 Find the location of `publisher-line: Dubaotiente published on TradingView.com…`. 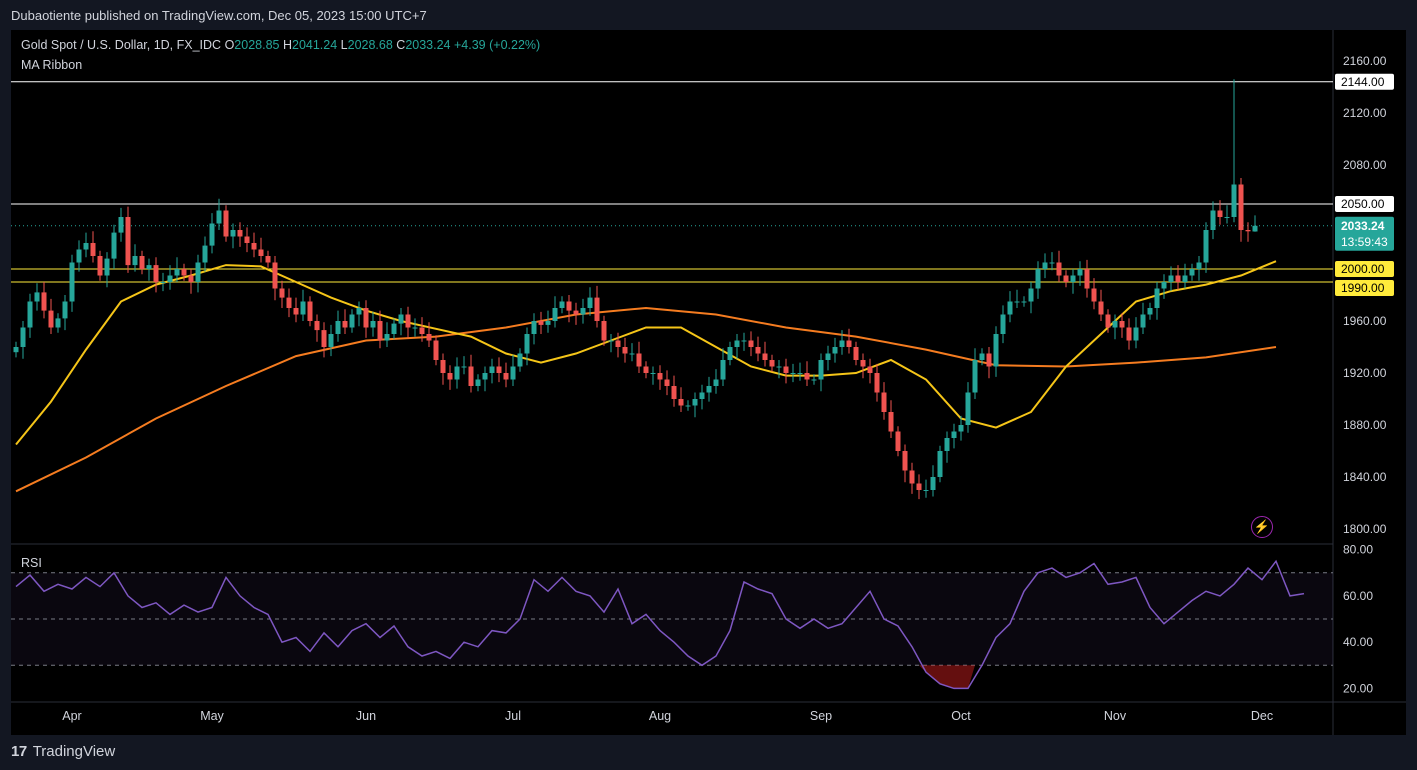

publisher-line: Dubaotiente published on TradingView.com… is located at coordinates (219, 15).